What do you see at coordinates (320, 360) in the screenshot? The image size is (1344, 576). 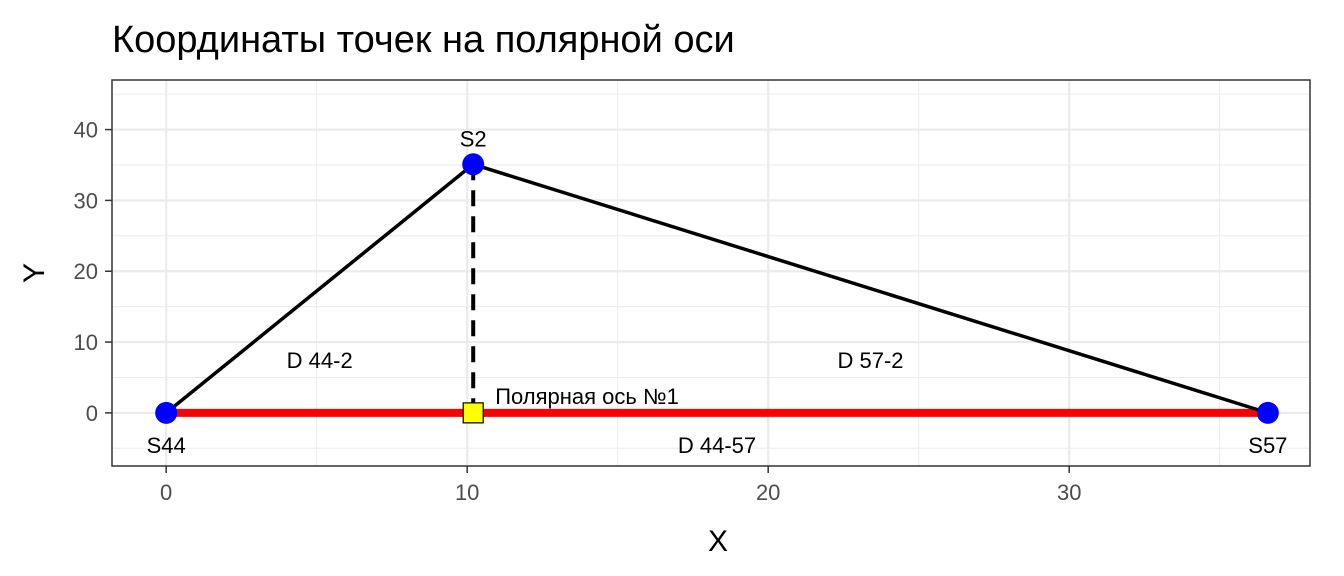 I see `segment-label-d-44-2: D 44-2` at bounding box center [320, 360].